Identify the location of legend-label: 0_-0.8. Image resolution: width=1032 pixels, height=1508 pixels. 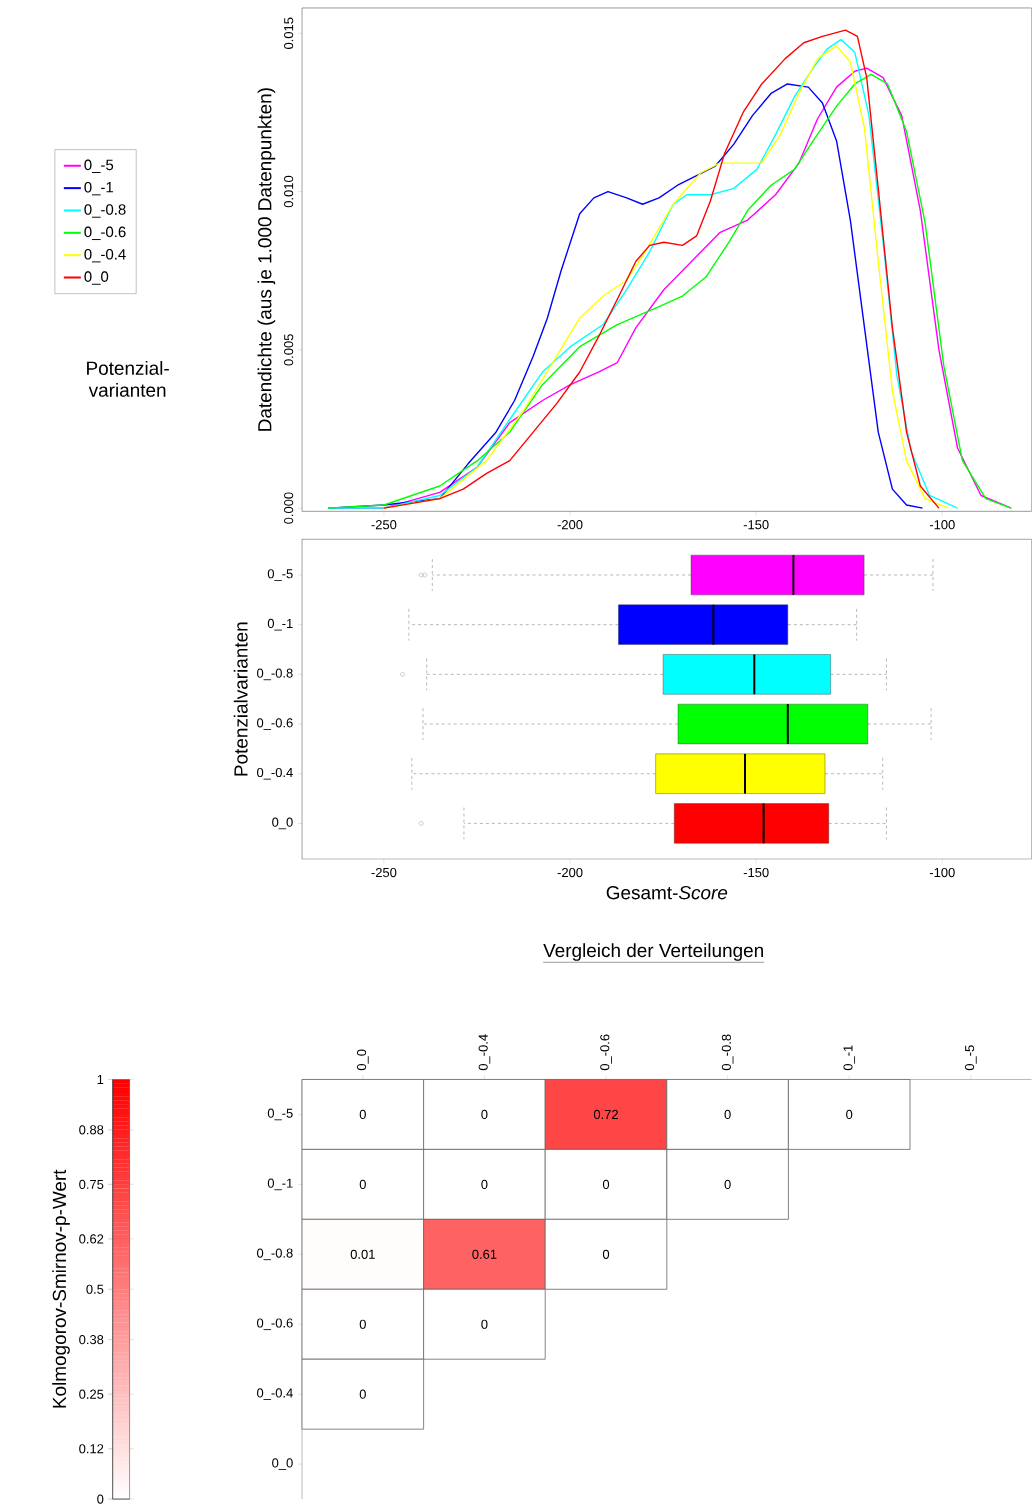
(105, 211).